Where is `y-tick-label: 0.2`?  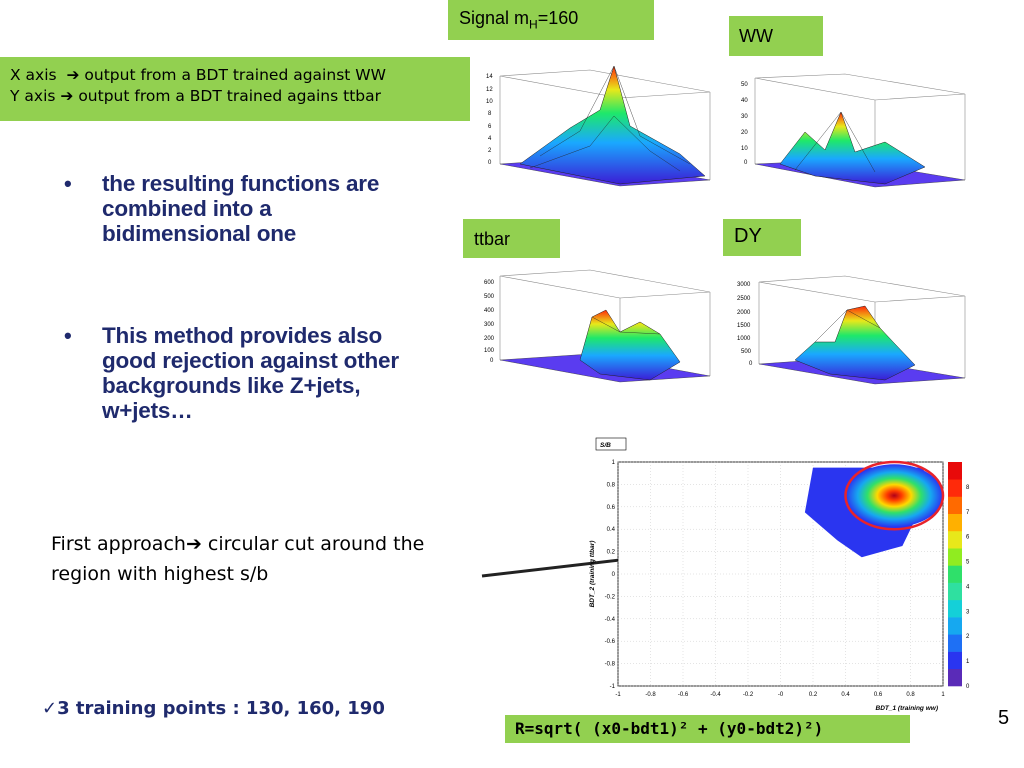 y-tick-label: 0.2 is located at coordinates (611, 553).